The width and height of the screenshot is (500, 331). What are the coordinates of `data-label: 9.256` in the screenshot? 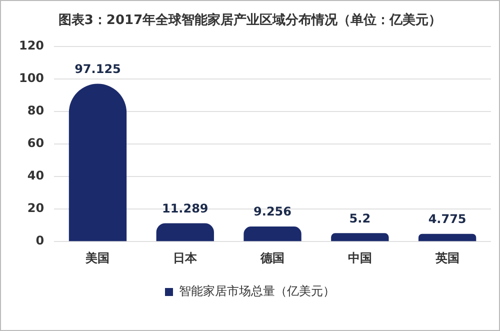 It's located at (273, 211).